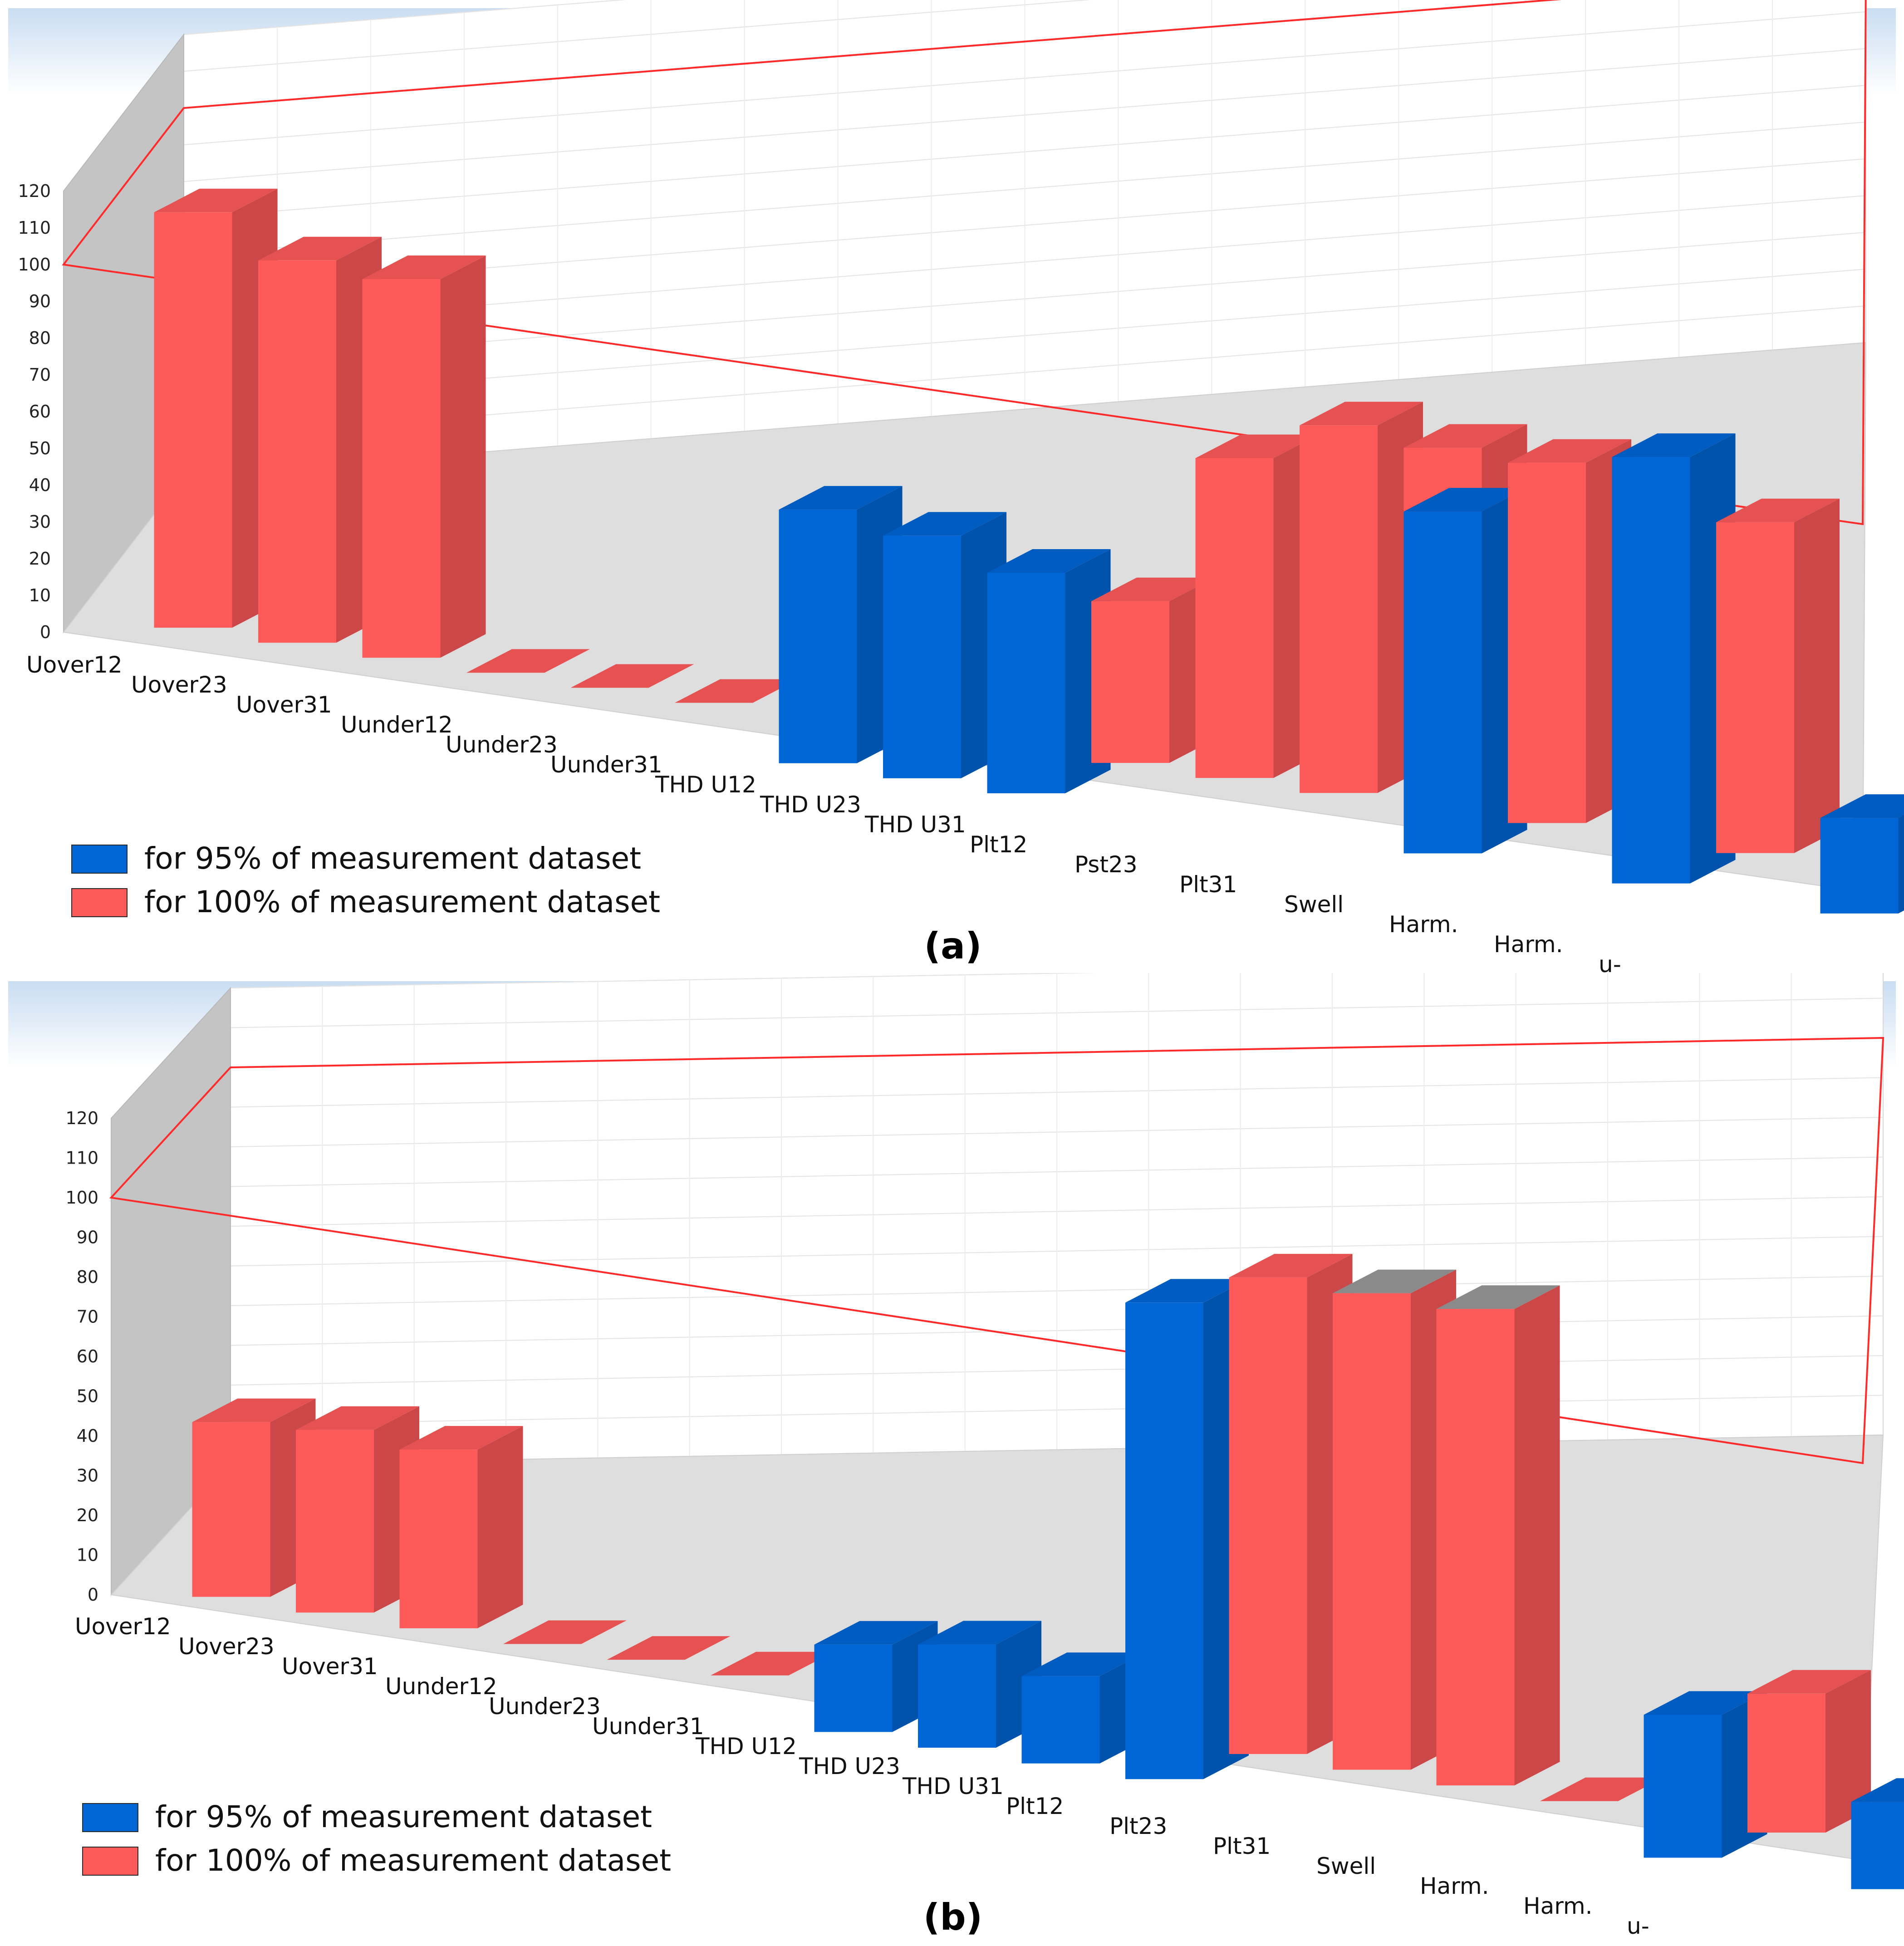  Describe the element at coordinates (100, 860) in the screenshot. I see `legend-swatch-blue` at that location.